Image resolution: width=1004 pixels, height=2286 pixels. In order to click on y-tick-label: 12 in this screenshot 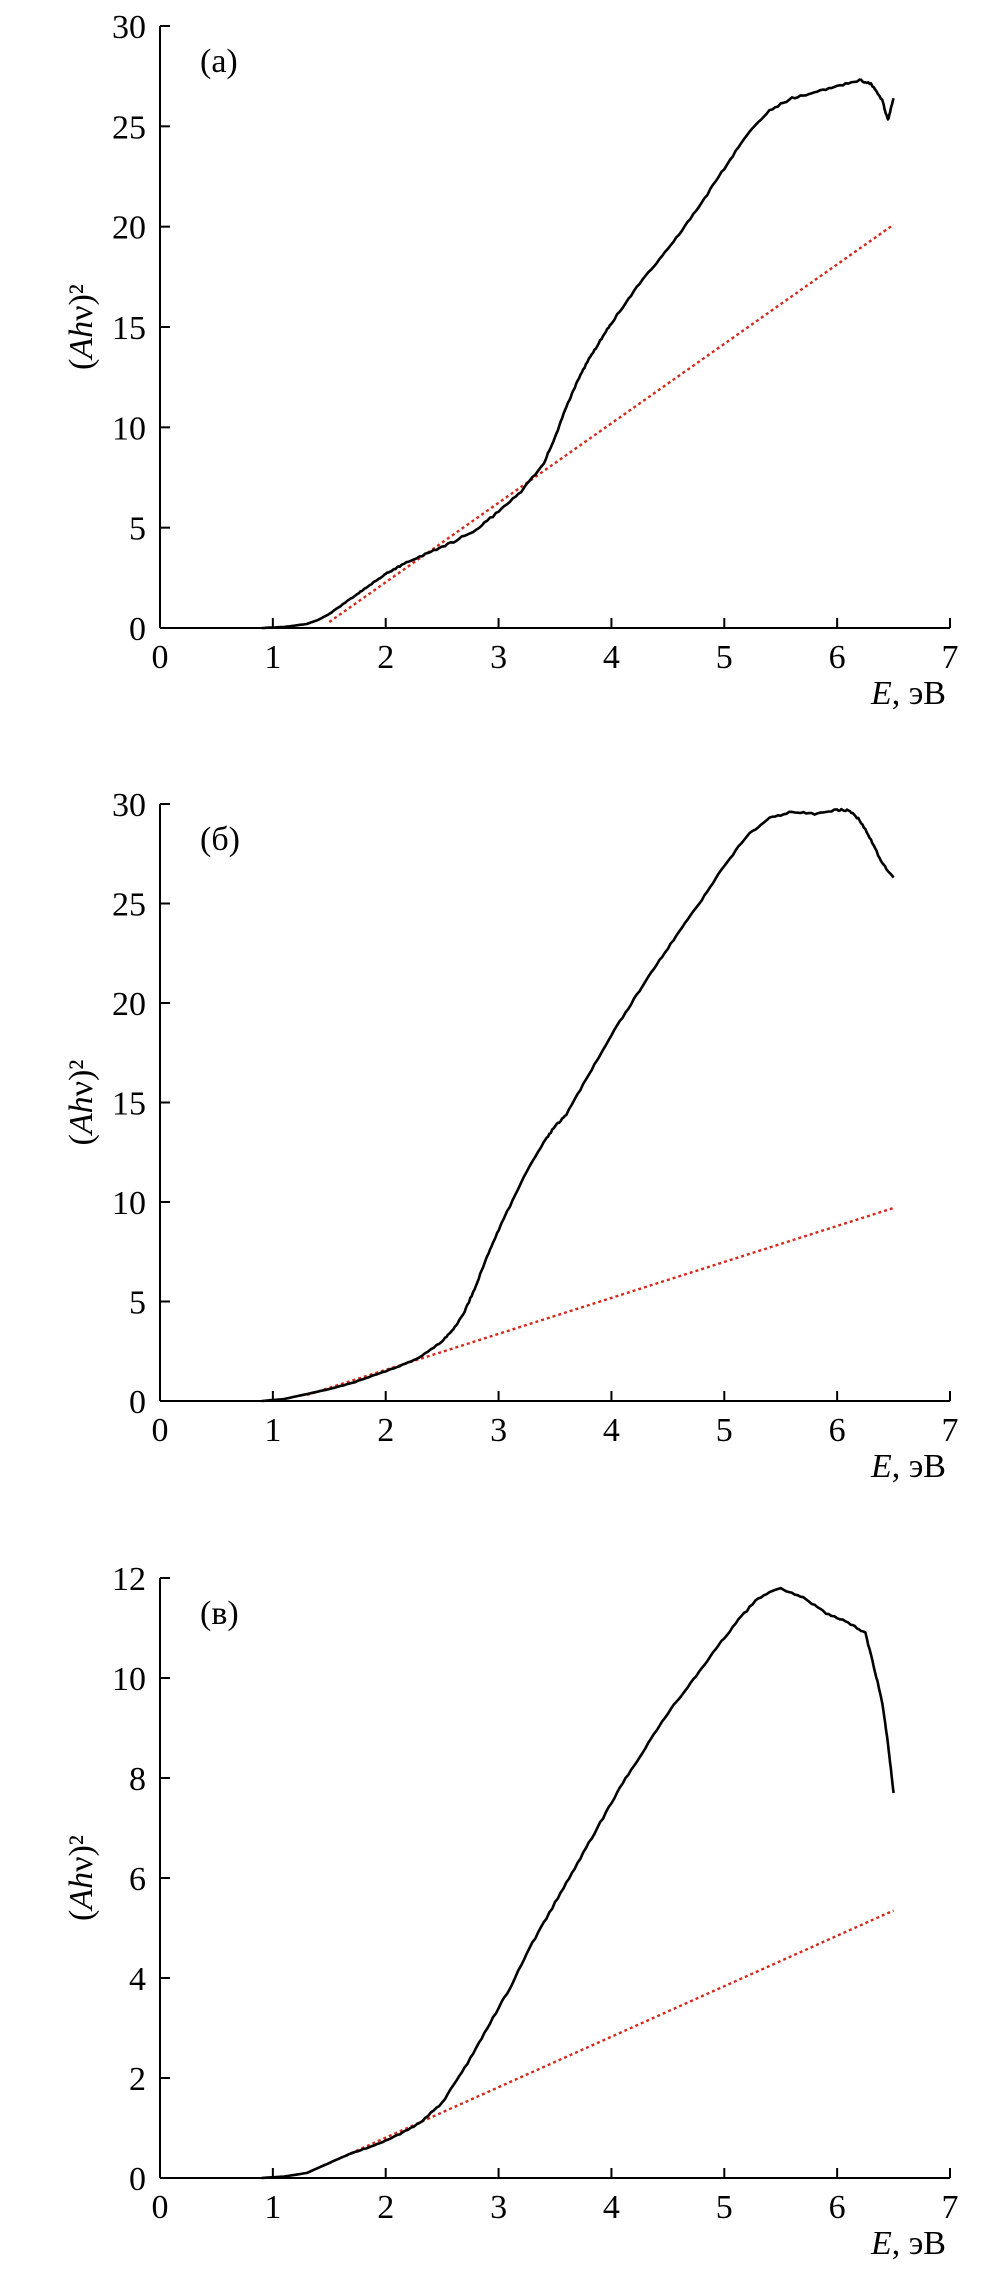, I will do `click(129, 1579)`.